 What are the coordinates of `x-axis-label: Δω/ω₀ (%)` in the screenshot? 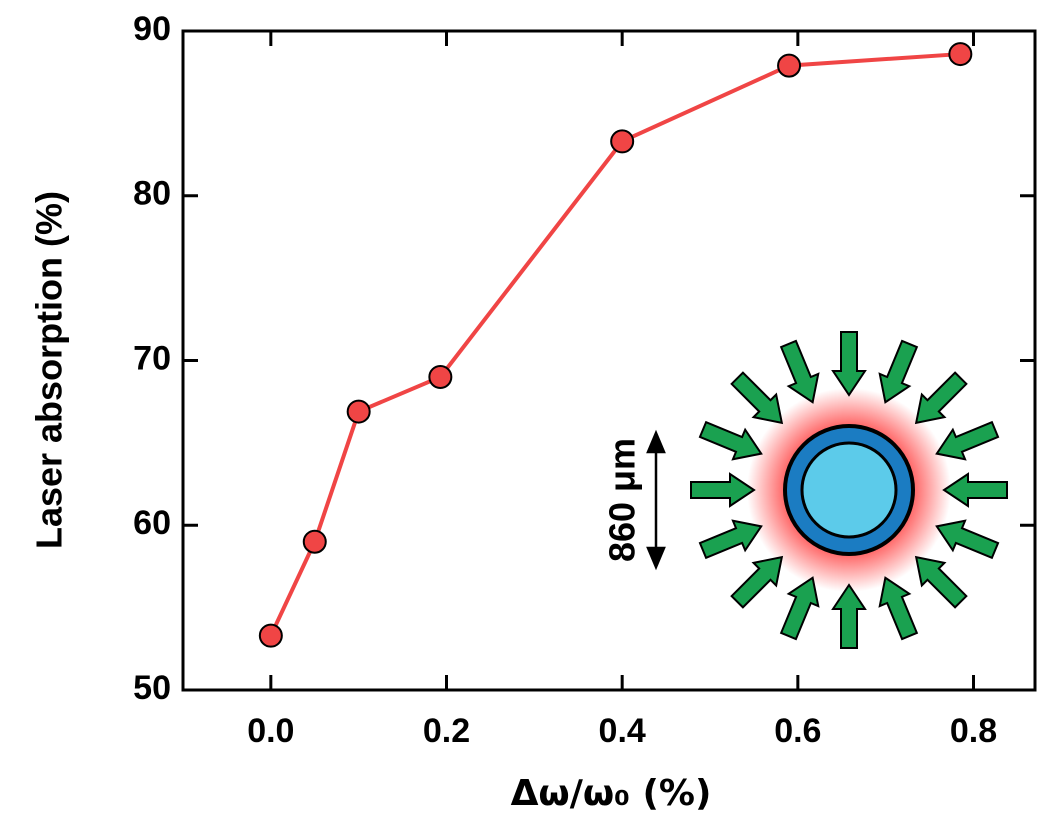 It's located at (611, 793).